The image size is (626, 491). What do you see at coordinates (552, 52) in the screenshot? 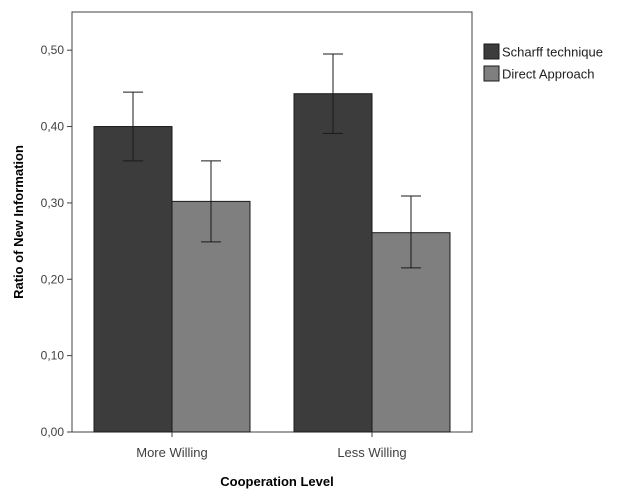
I see `legend-label: Scharff technique` at bounding box center [552, 52].